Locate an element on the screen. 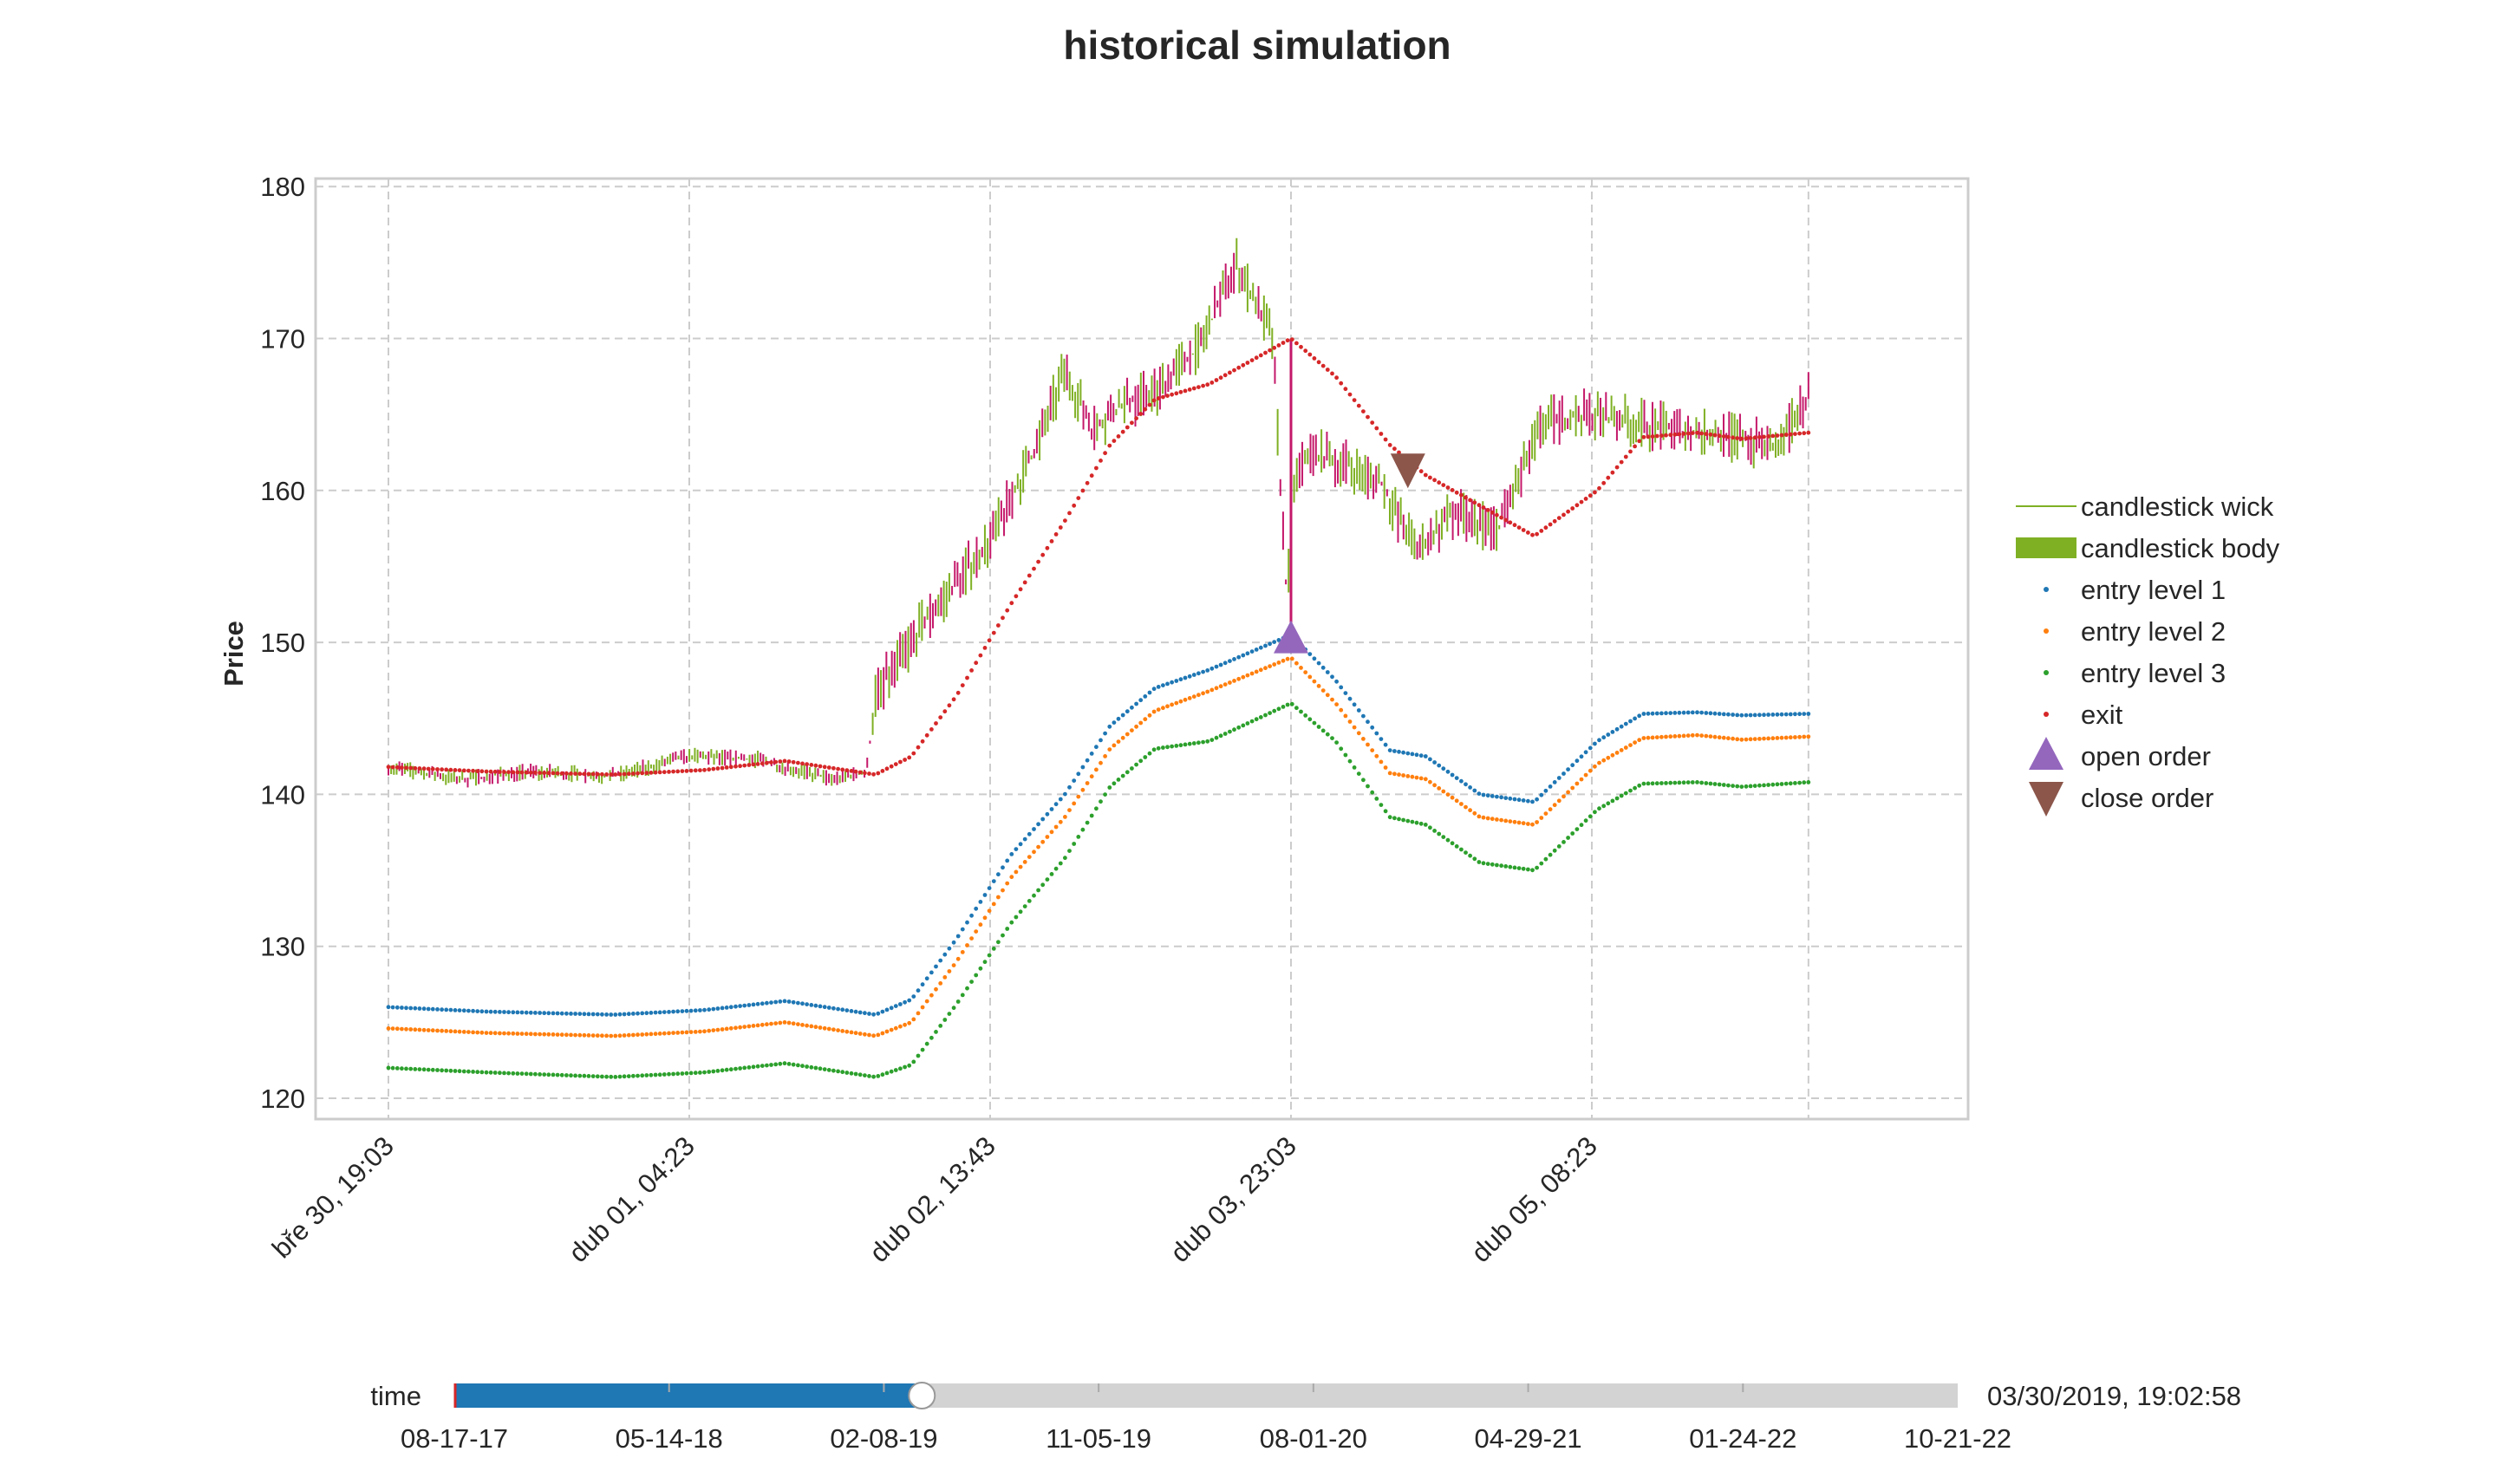  entry-level-1-series is located at coordinates (1098, 825).